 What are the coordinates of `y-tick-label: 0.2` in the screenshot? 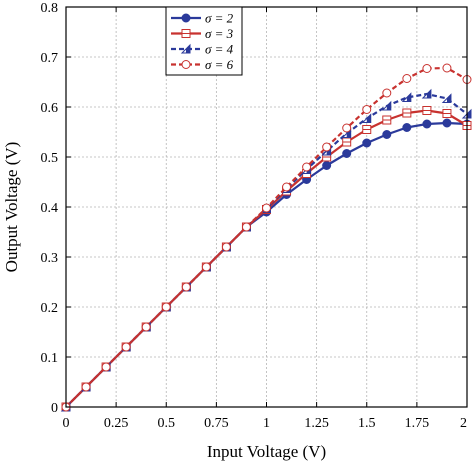 It's located at (50, 308).